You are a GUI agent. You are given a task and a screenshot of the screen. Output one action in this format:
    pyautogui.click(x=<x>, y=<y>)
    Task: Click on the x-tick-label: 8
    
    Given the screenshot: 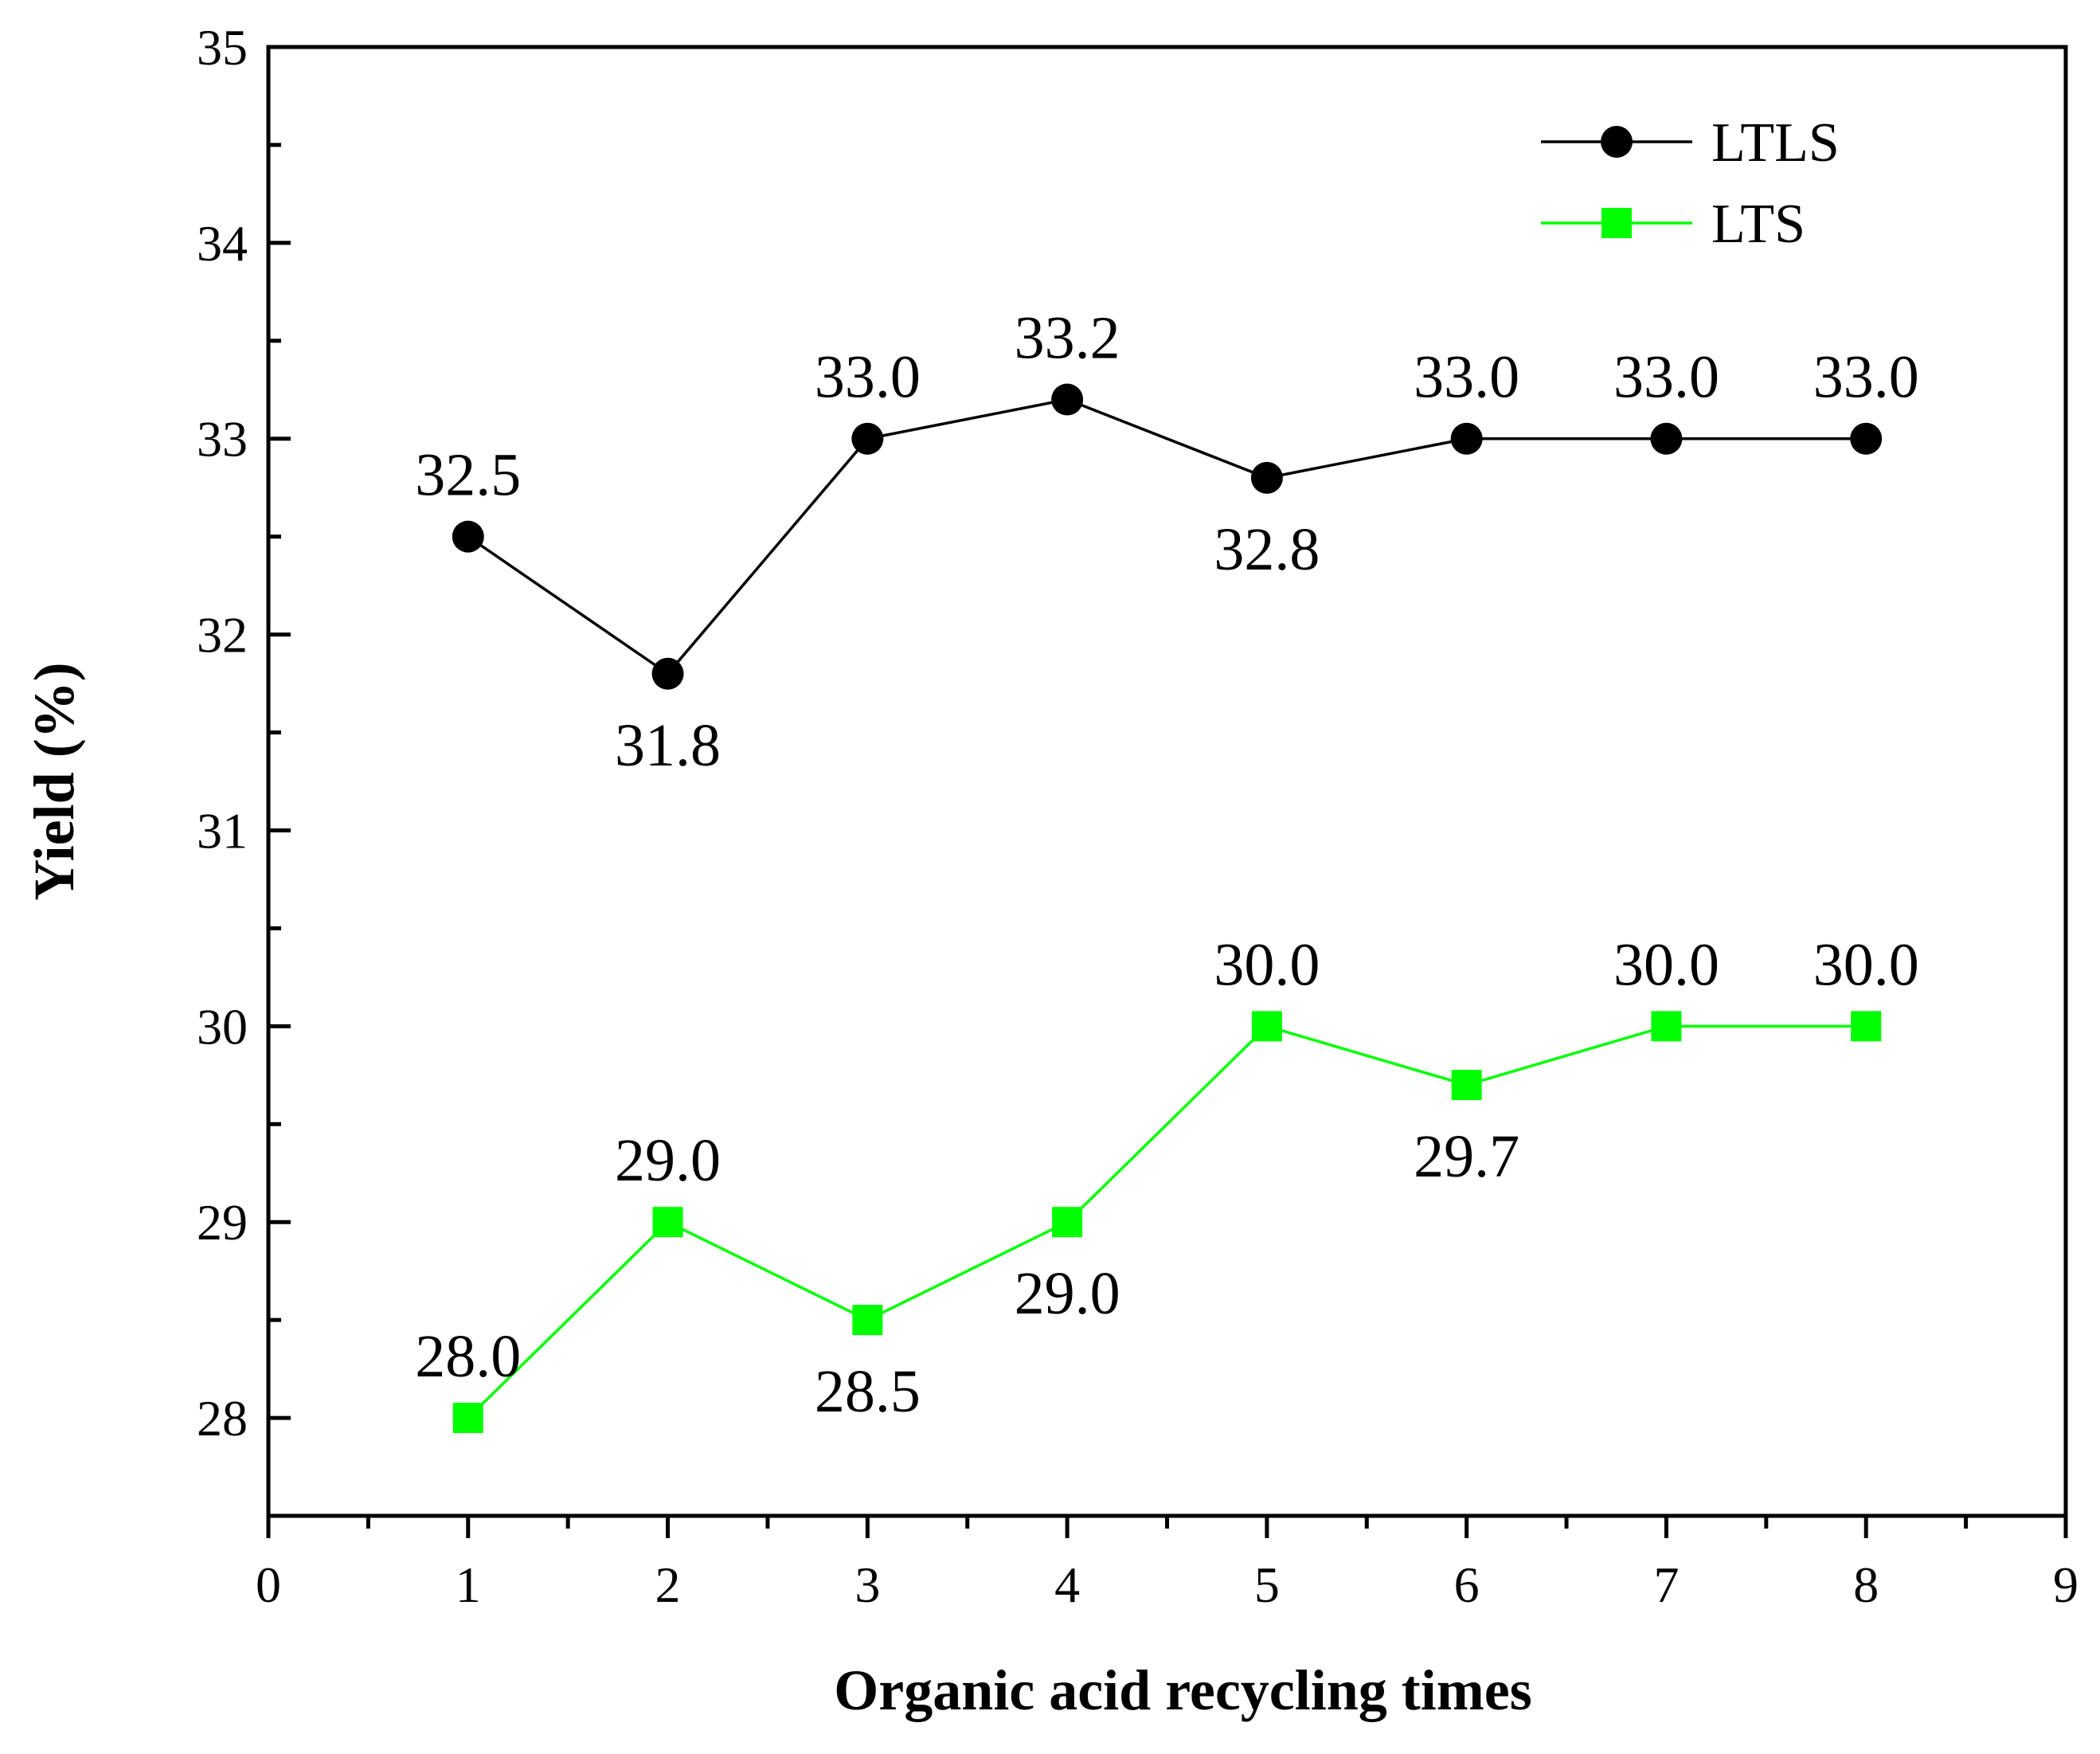 What is the action you would take?
    pyautogui.click(x=1866, y=1584)
    